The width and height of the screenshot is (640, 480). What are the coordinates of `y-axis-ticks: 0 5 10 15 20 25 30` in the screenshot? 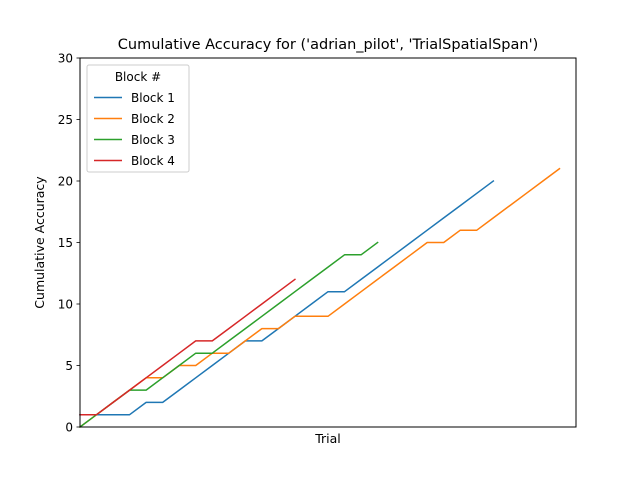 It's located at (69, 243).